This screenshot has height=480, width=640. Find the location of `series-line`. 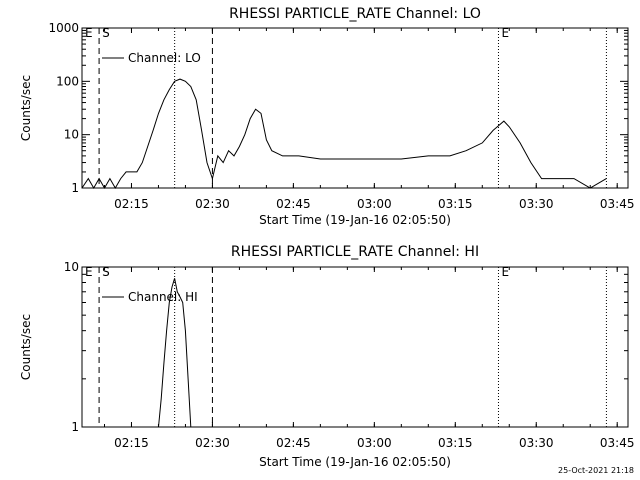

series-line is located at coordinates (175, 353).